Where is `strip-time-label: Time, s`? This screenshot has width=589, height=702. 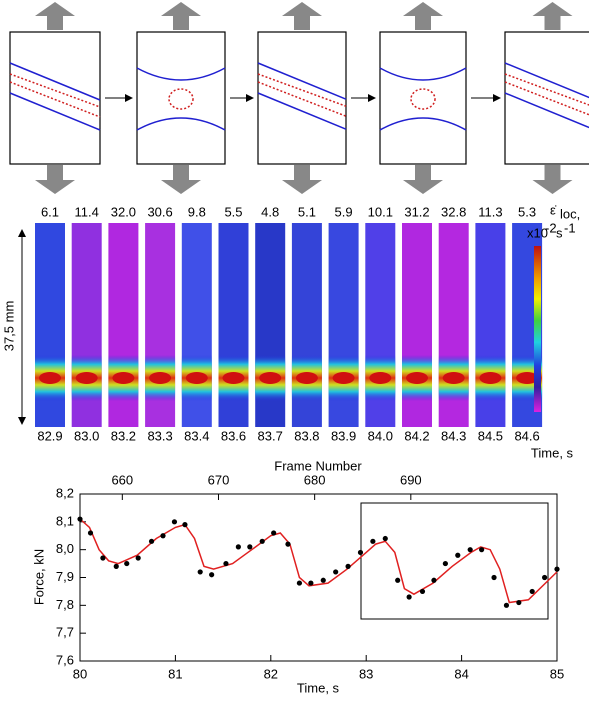 strip-time-label: Time, s is located at coordinates (552, 452).